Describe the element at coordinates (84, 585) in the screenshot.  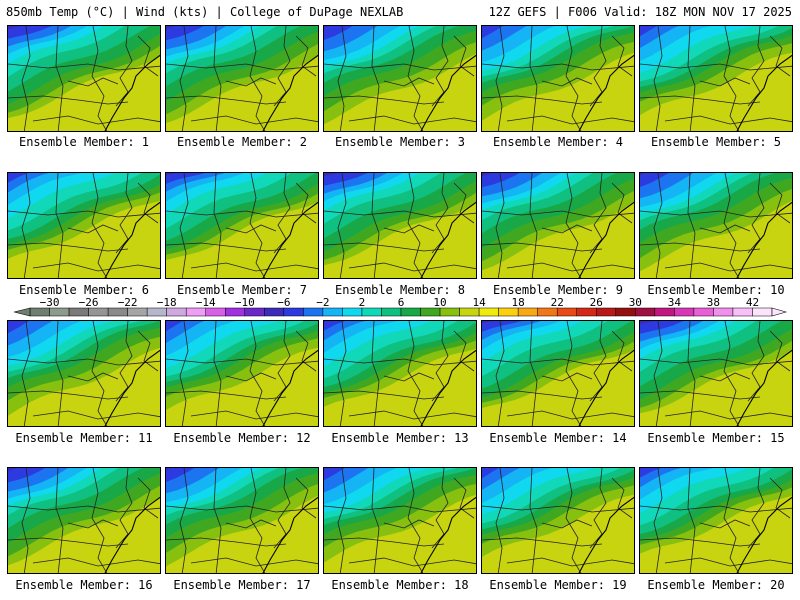
I see `ensemble-member-caption: Ensemble Member: 16` at that location.